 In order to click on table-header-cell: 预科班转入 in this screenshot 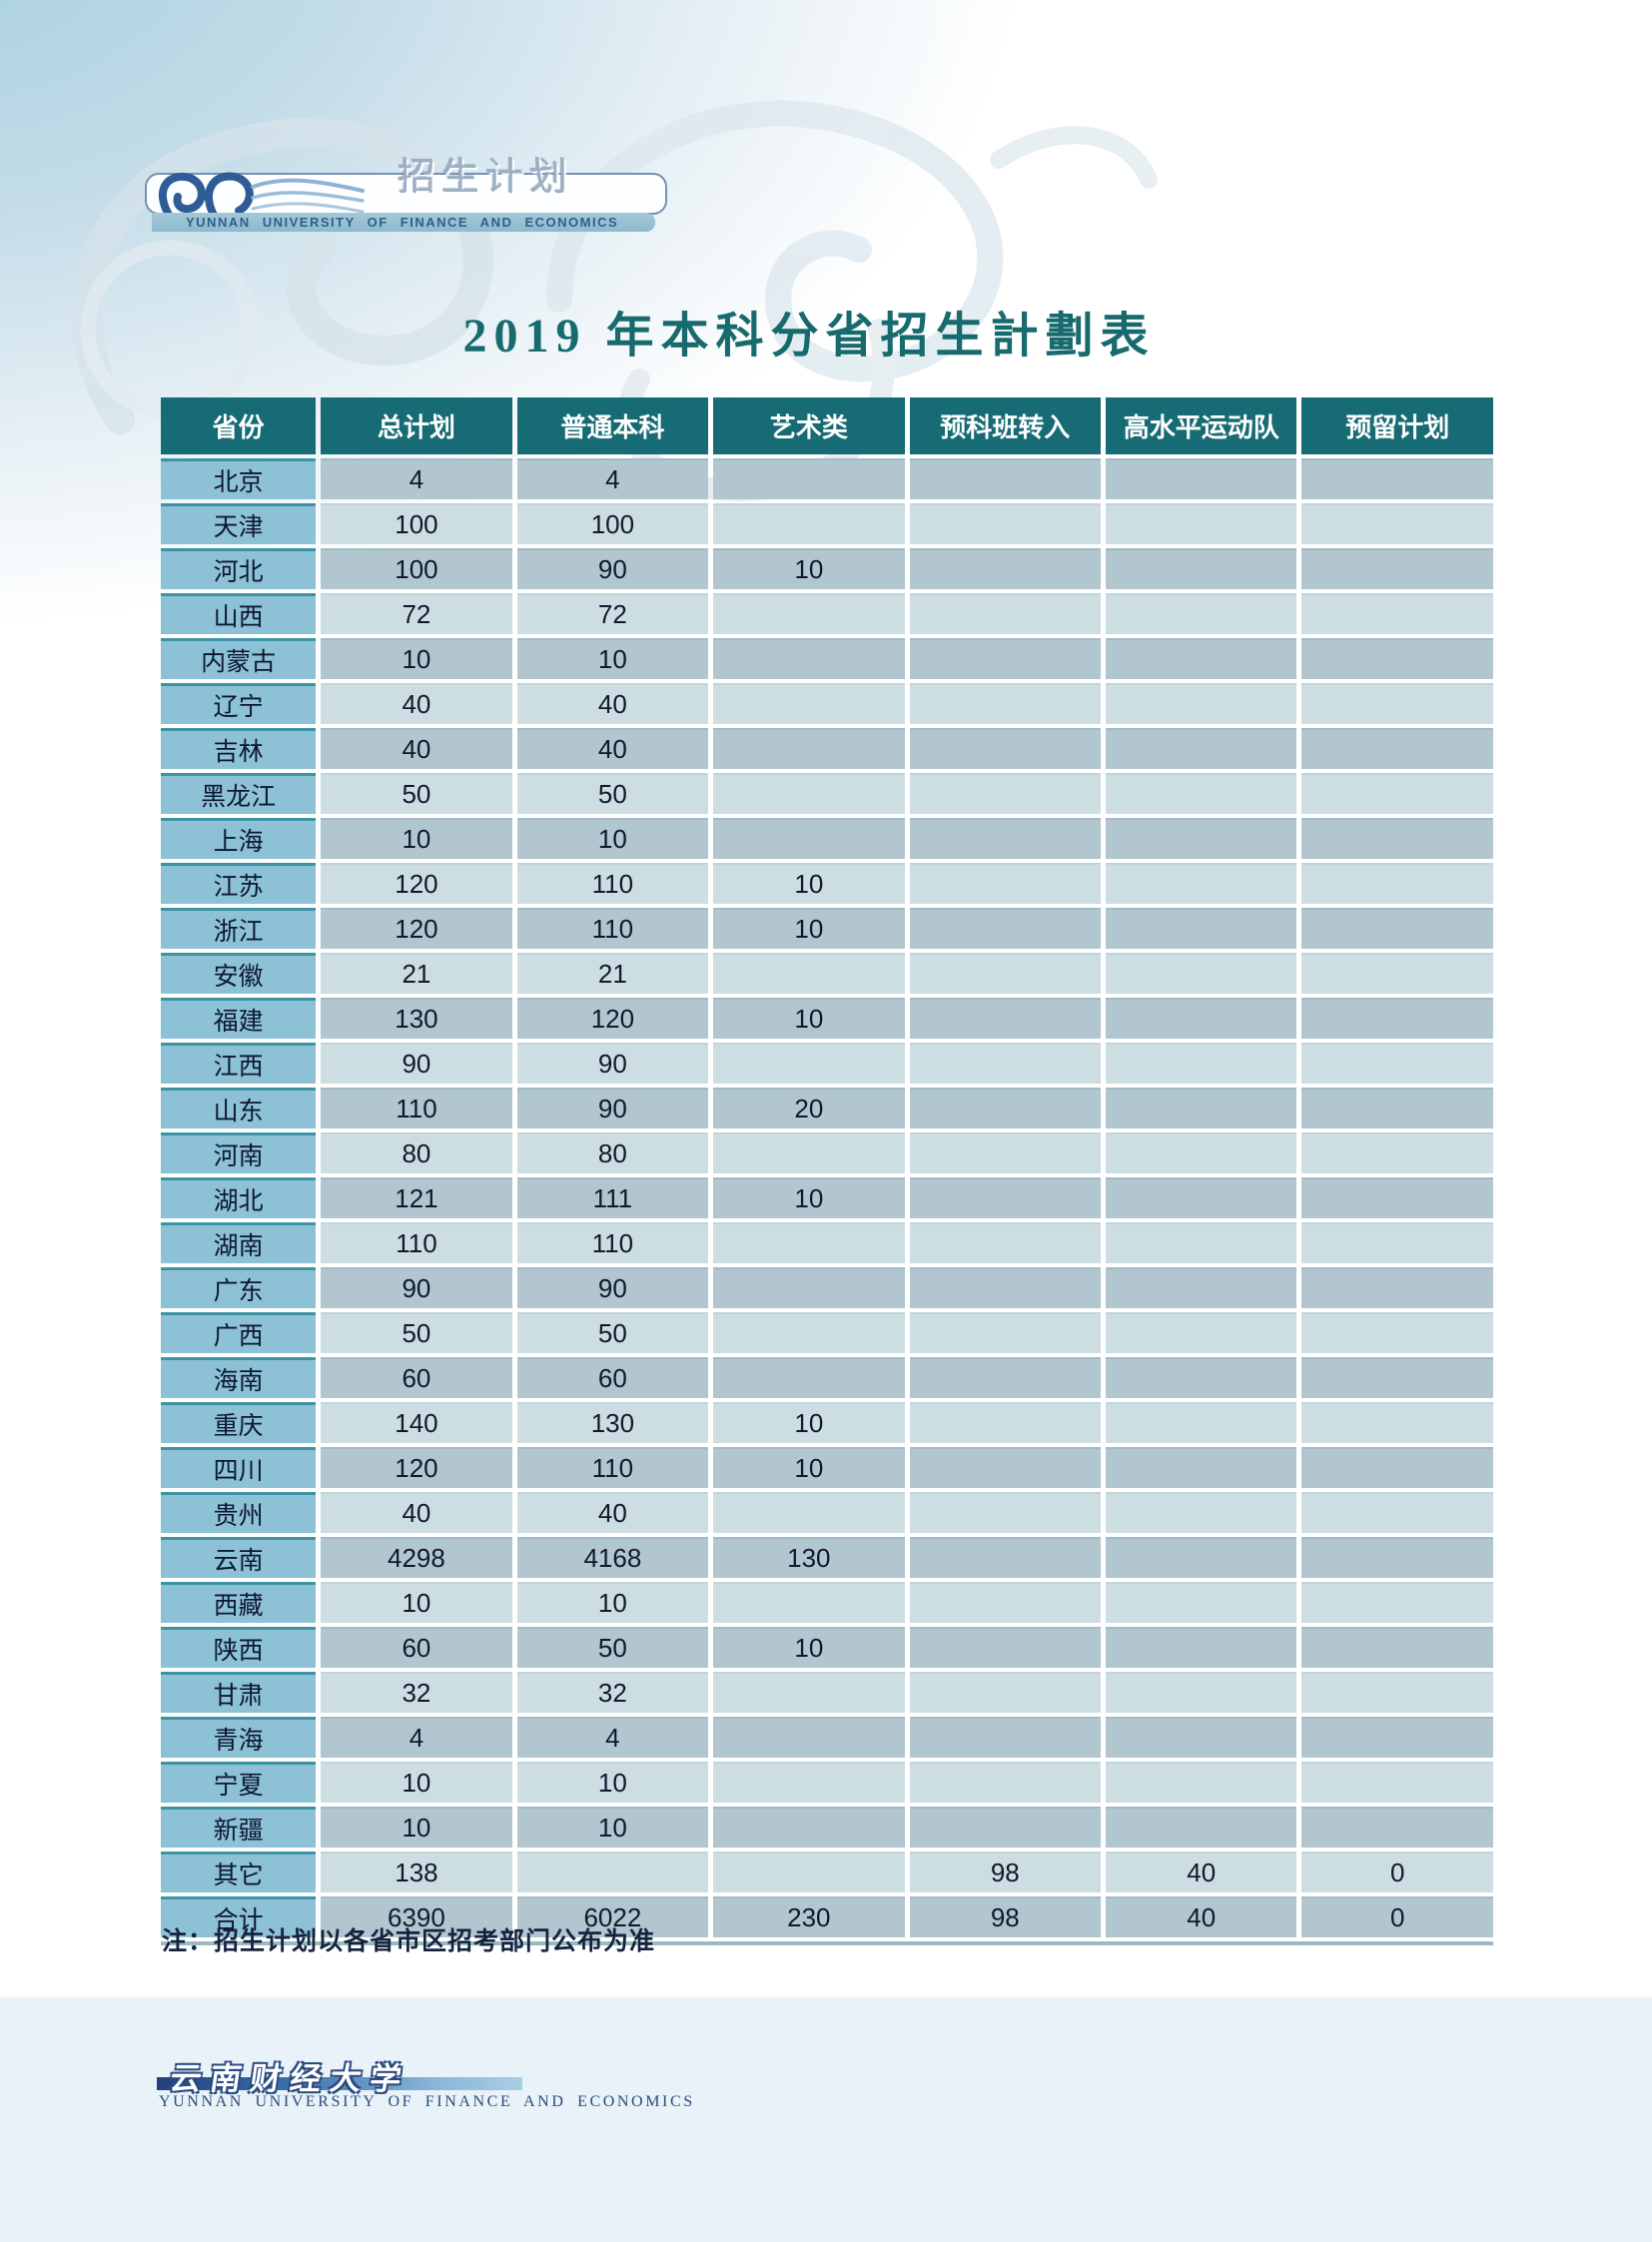, I will do `click(1005, 425)`.